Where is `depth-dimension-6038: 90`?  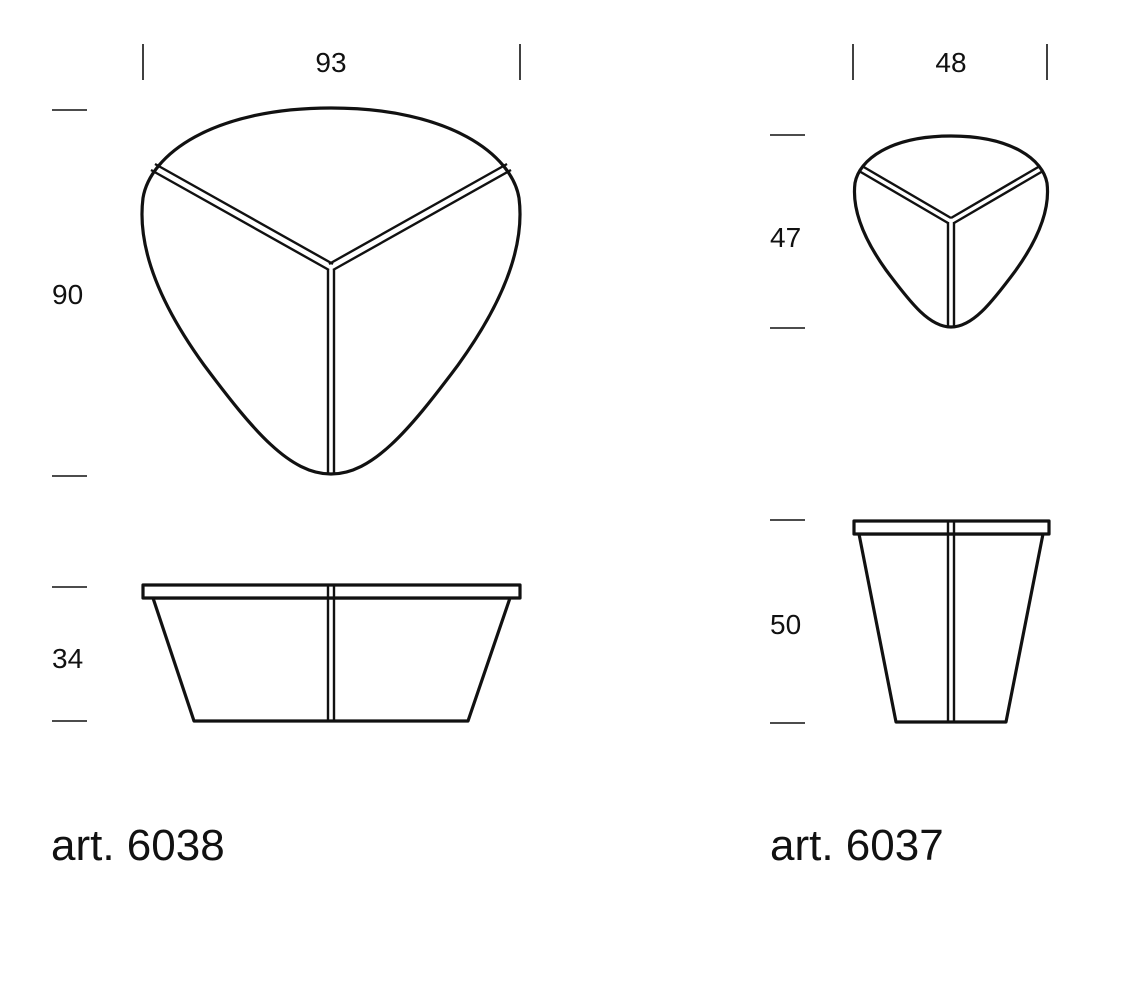
depth-dimension-6038: 90 is located at coordinates (69, 293).